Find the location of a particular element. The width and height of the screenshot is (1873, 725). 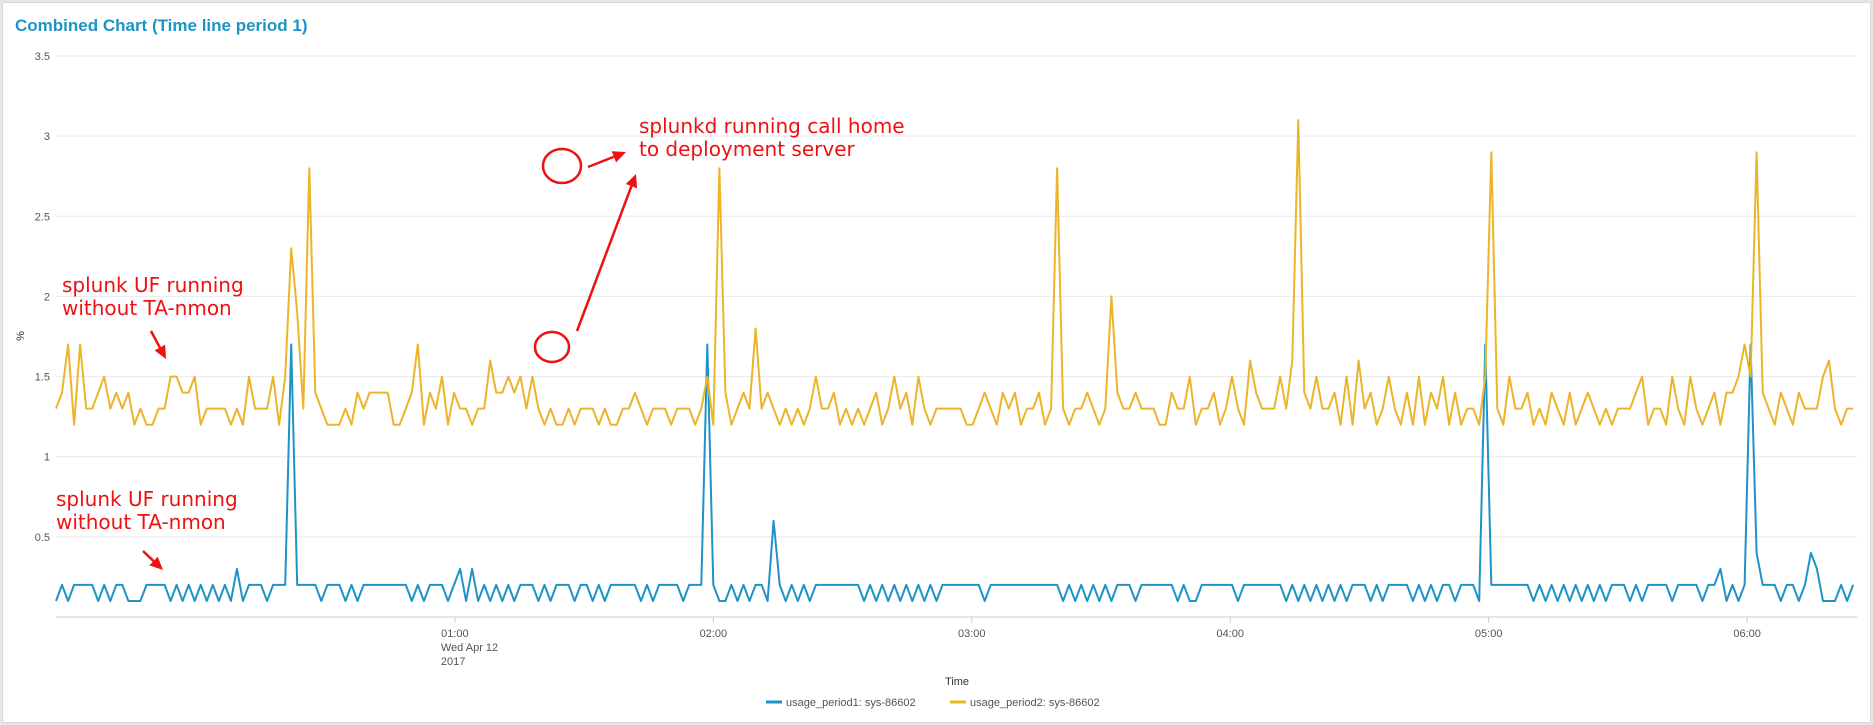

legend-label-2: usage_period2: sys-86602 is located at coordinates (1035, 703).